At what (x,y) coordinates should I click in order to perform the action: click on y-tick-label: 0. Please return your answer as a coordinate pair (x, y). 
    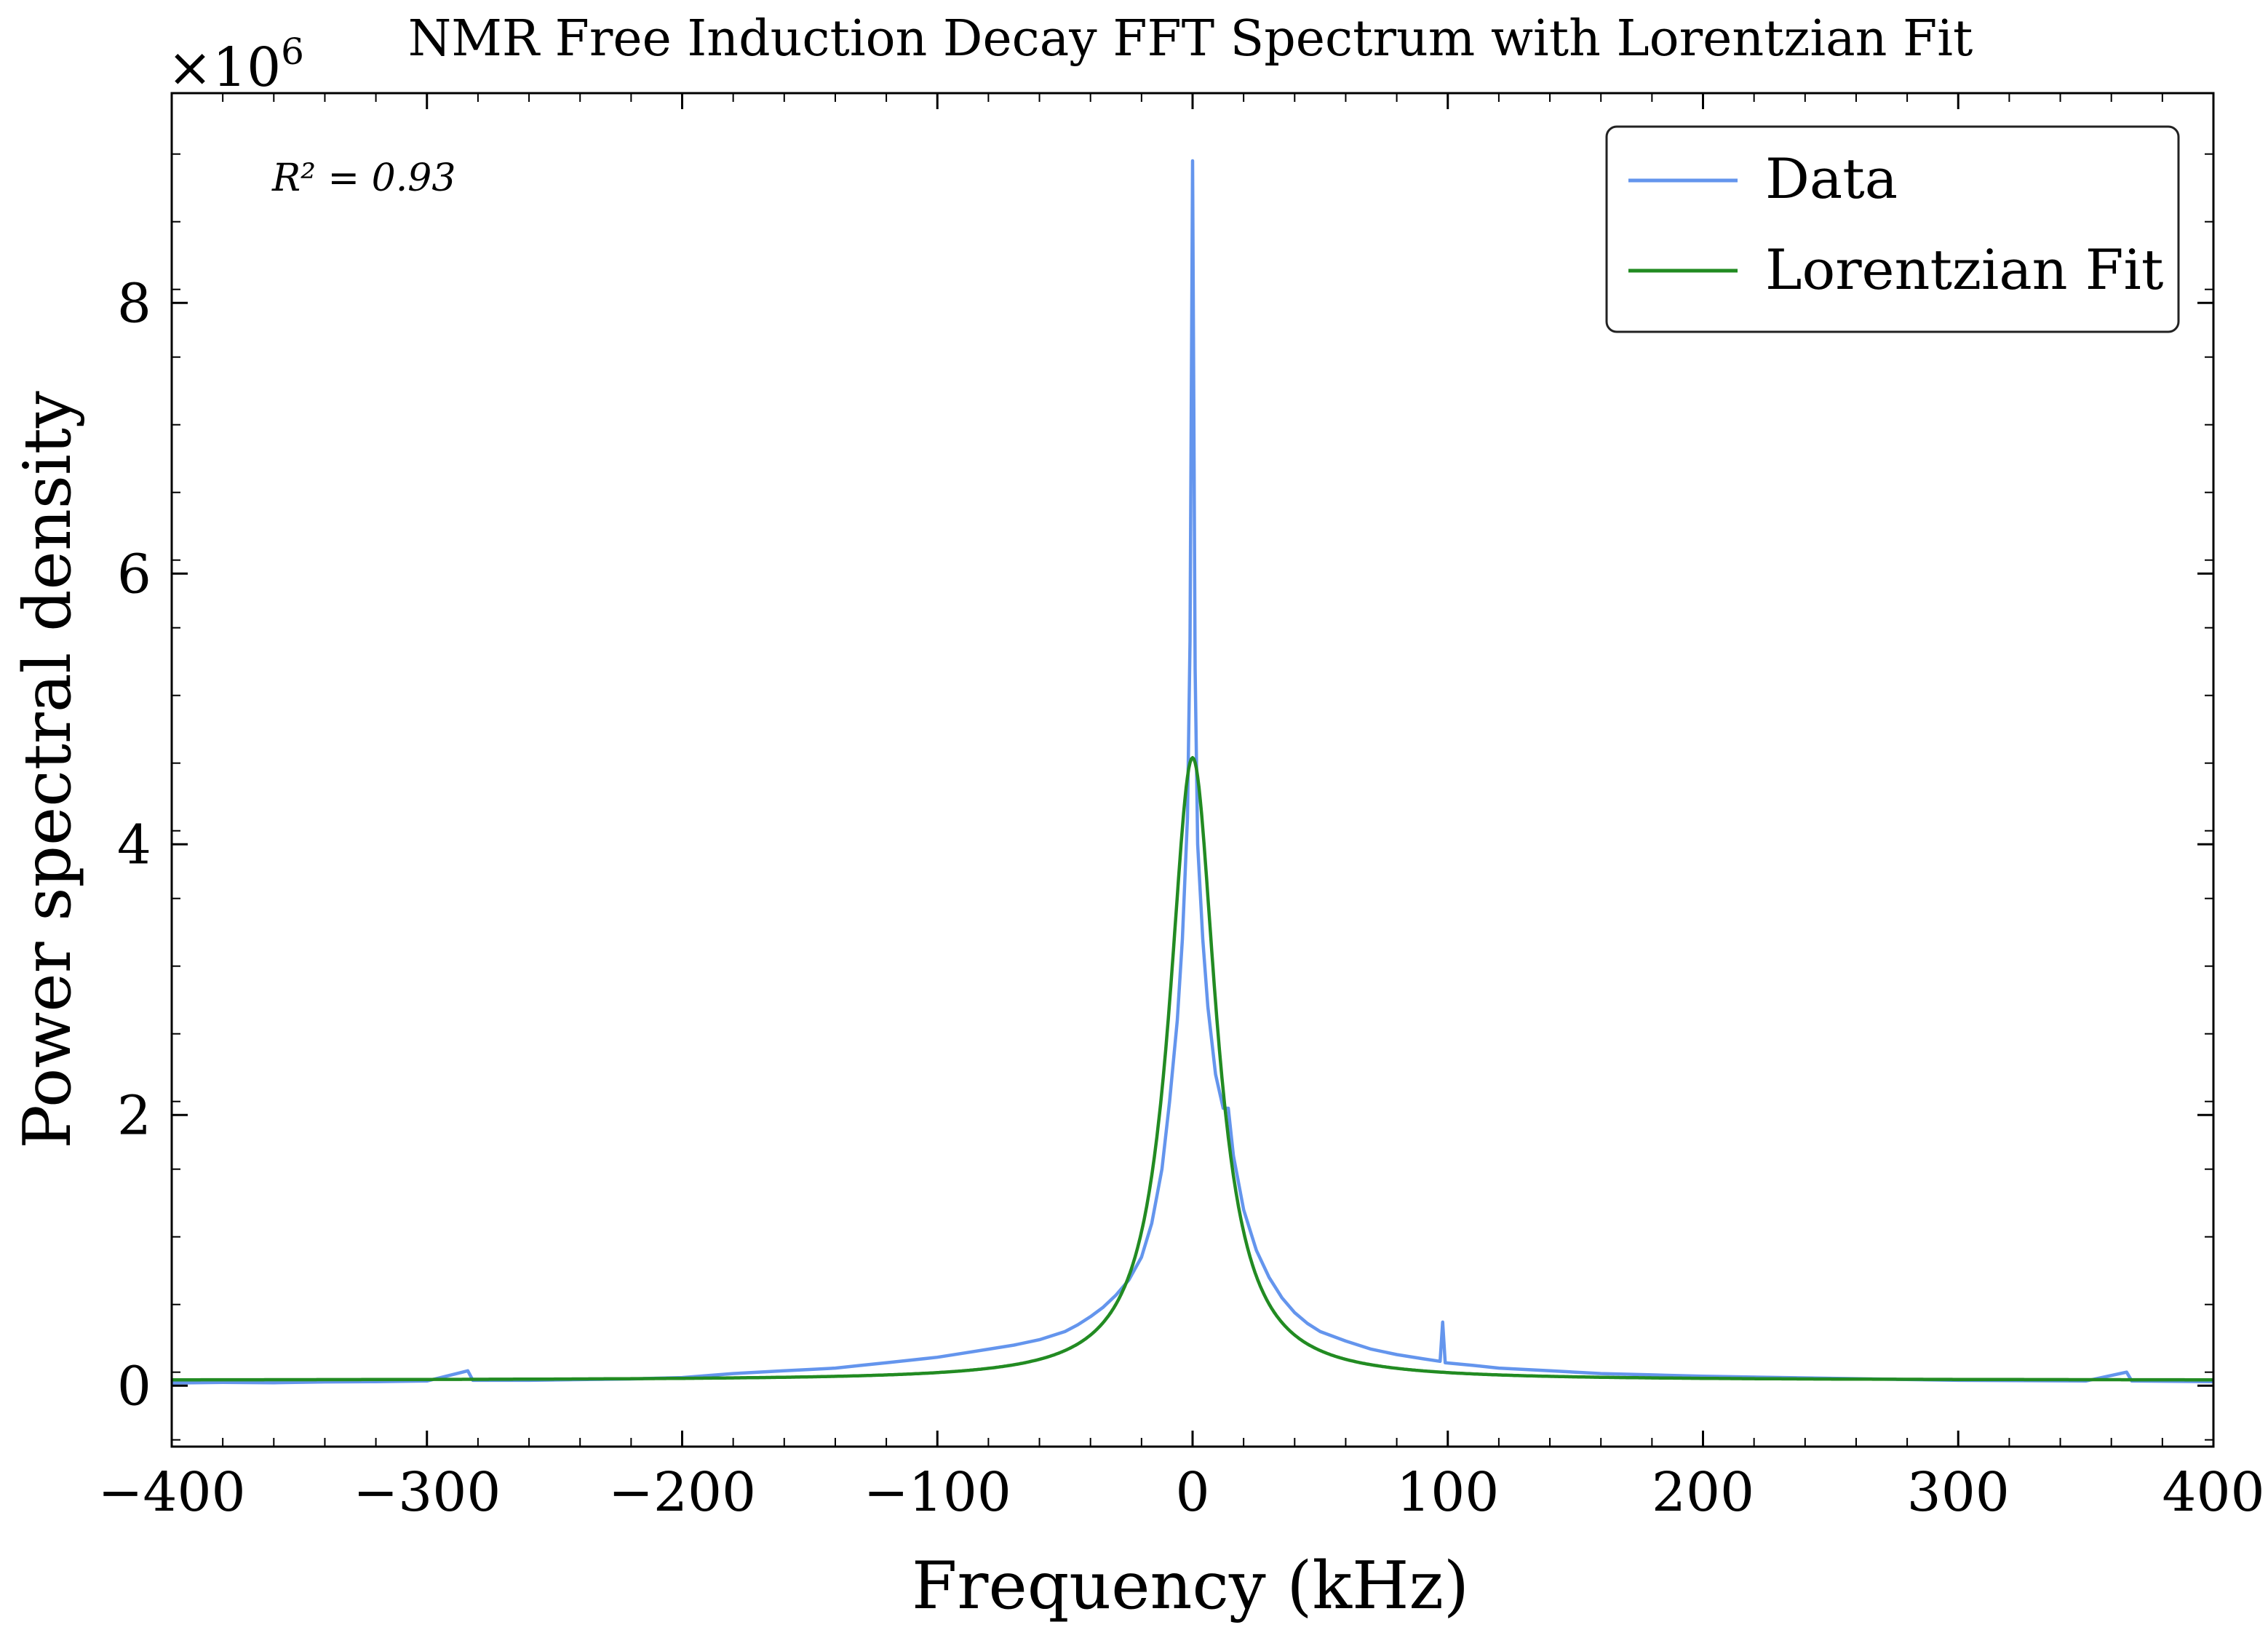
    Looking at the image, I should click on (134, 1386).